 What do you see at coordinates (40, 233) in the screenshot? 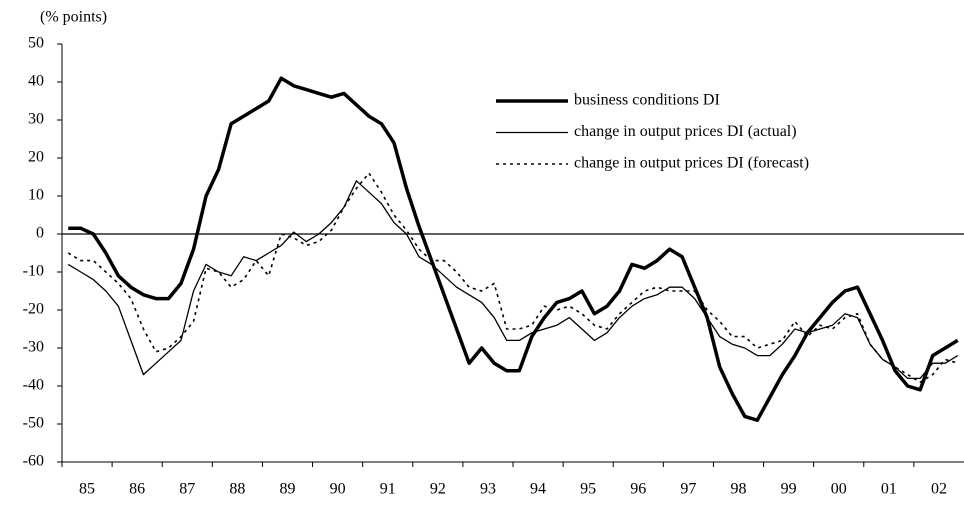
I see `y-tick-label: 0` at bounding box center [40, 233].